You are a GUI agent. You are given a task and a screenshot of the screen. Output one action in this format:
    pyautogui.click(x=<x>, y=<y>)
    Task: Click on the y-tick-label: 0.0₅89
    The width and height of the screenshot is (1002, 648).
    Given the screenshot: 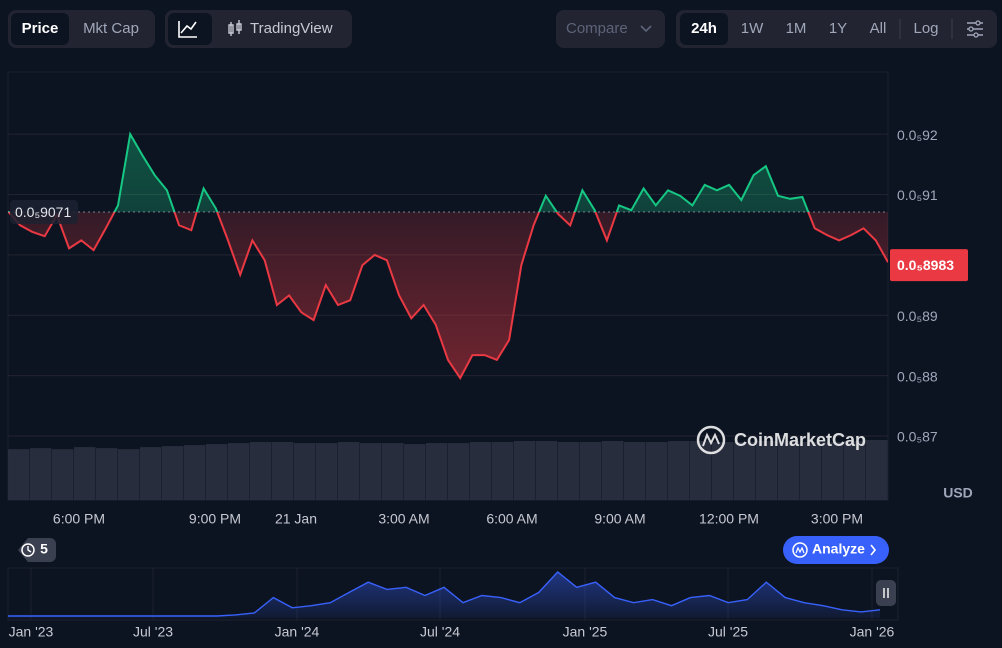 What is the action you would take?
    pyautogui.click(x=917, y=316)
    